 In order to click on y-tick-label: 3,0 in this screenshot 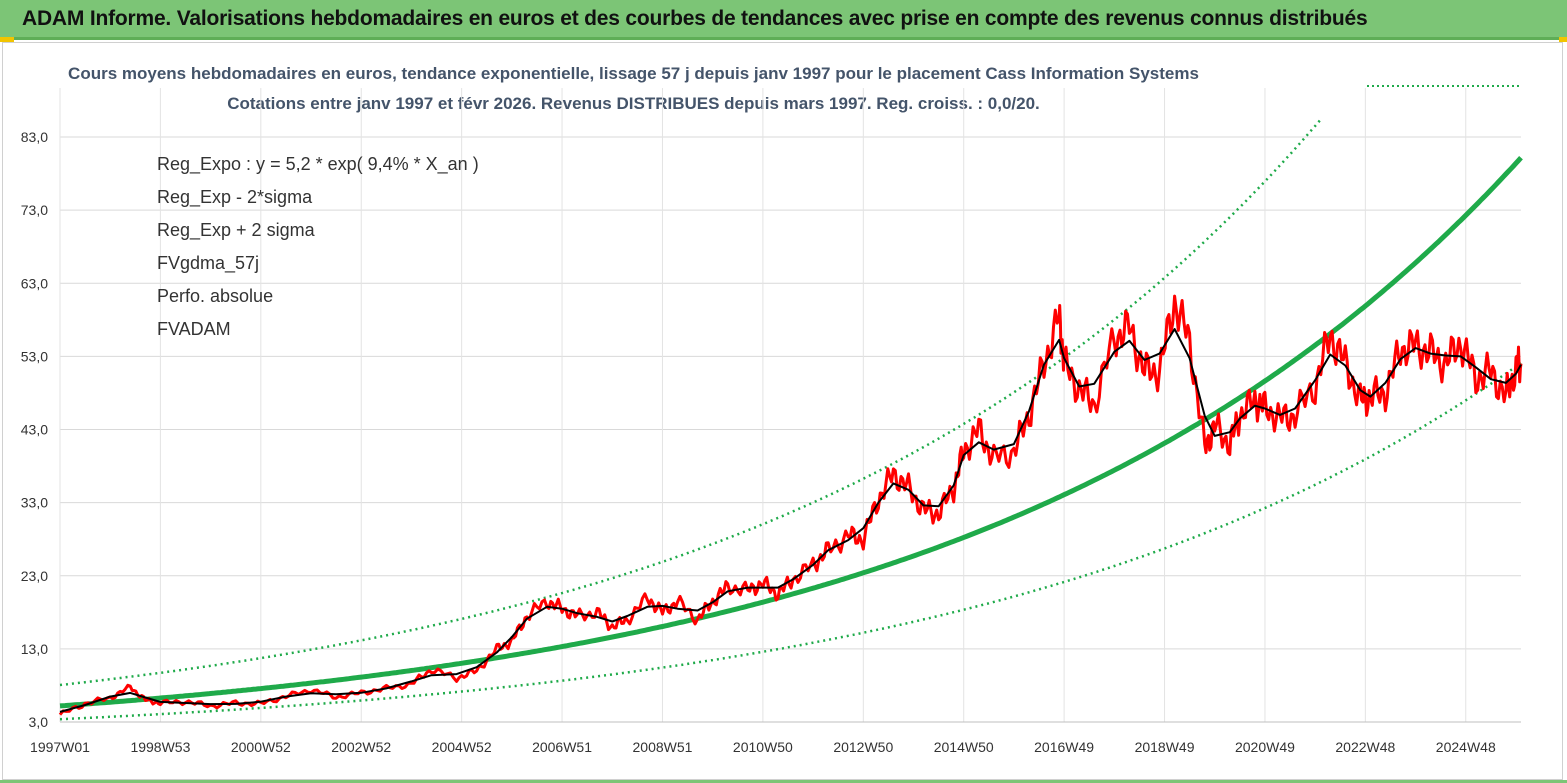, I will do `click(39, 722)`.